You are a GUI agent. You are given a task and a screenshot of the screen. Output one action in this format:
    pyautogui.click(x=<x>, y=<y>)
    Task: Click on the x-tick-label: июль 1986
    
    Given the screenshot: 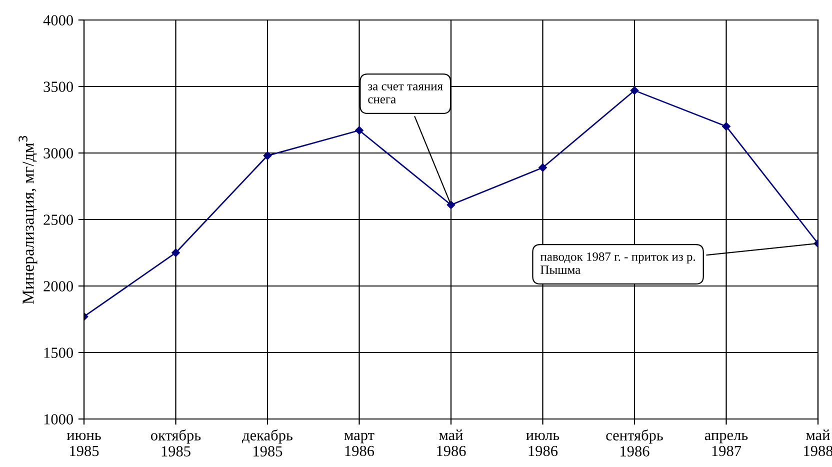 What is the action you would take?
    pyautogui.click(x=543, y=444)
    